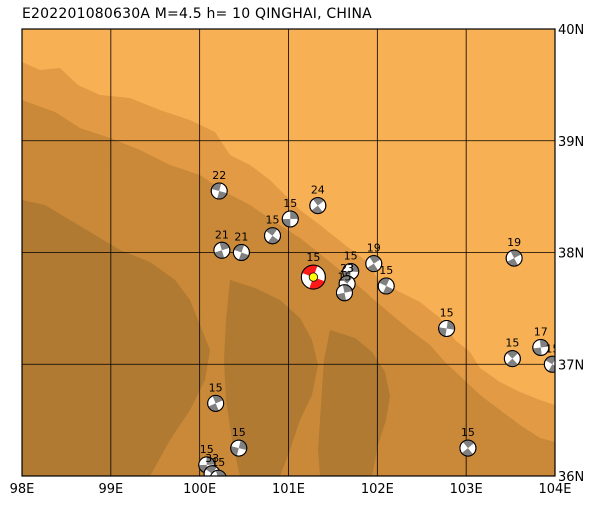 This screenshot has width=597, height=505. What do you see at coordinates (313, 257) in the screenshot?
I see `main-event-depth-label: 15` at bounding box center [313, 257].